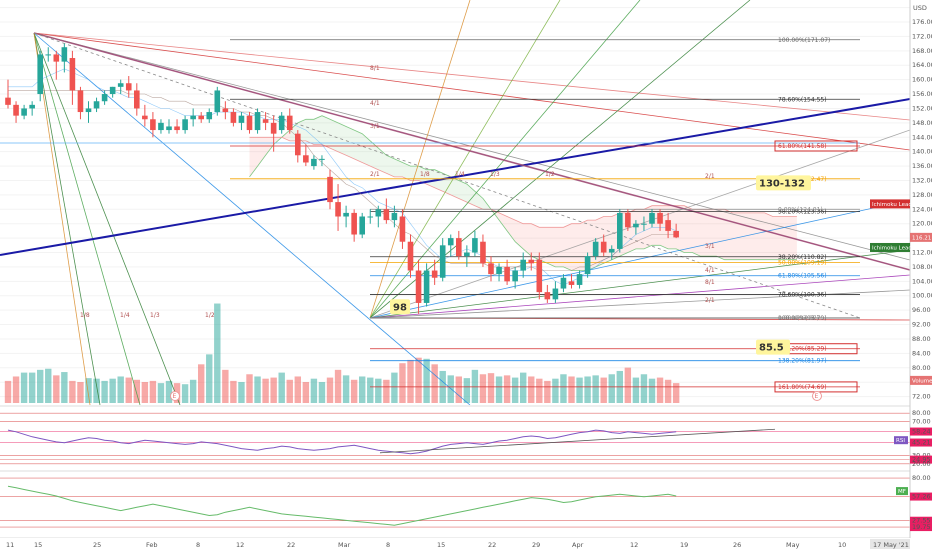 The image size is (932, 550). What do you see at coordinates (922, 224) in the screenshot?
I see `price-tick-label: 120.00` at bounding box center [922, 224].